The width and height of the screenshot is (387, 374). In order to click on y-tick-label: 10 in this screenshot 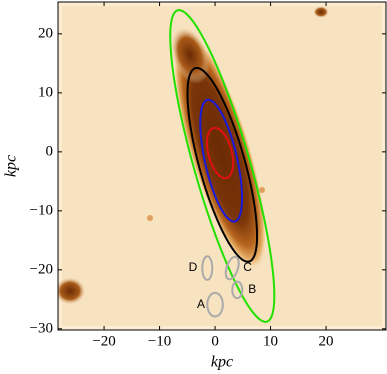, I will do `click(45, 92)`.